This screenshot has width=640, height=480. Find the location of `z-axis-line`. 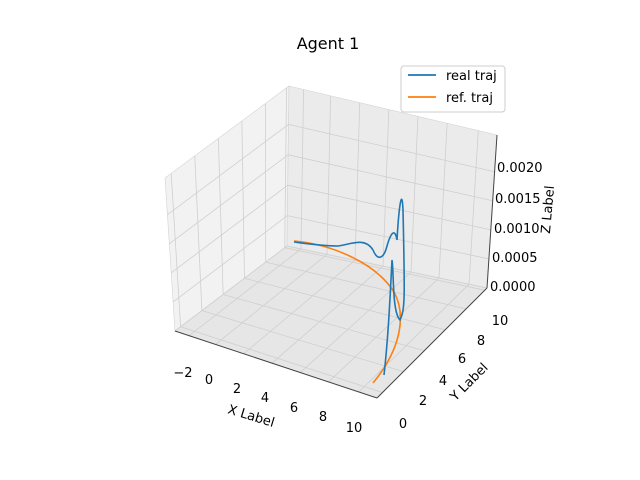

z-axis-line is located at coordinates (492, 211).